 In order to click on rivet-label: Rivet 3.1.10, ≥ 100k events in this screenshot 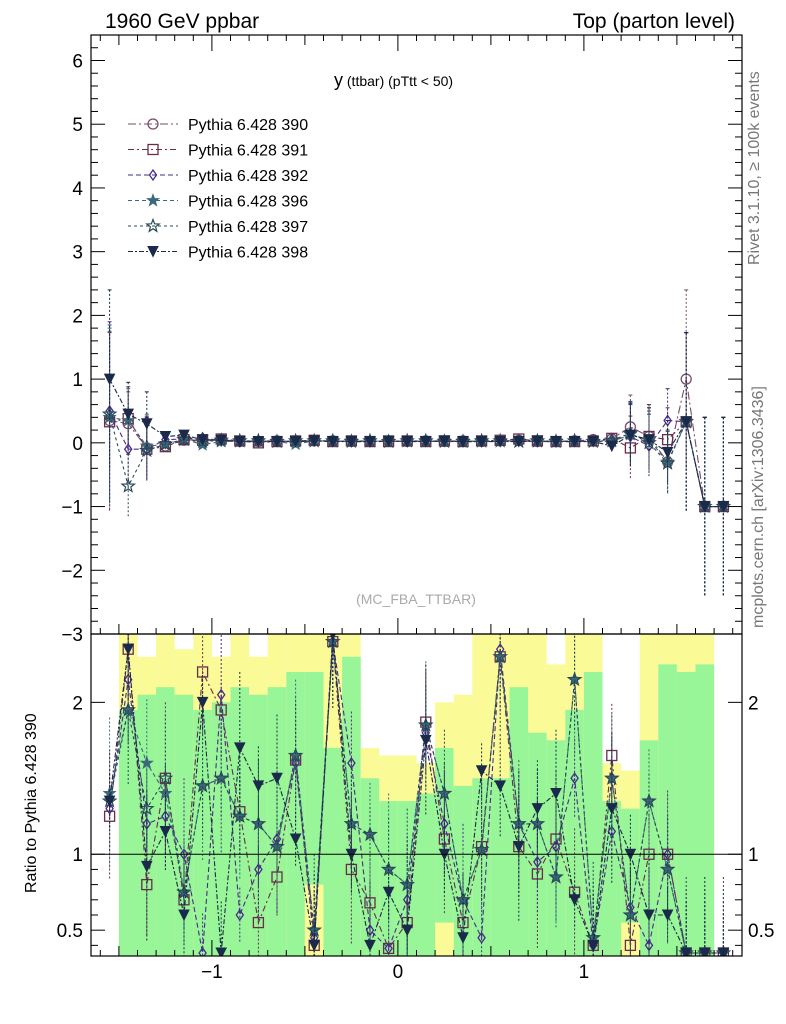, I will do `click(754, 168)`.